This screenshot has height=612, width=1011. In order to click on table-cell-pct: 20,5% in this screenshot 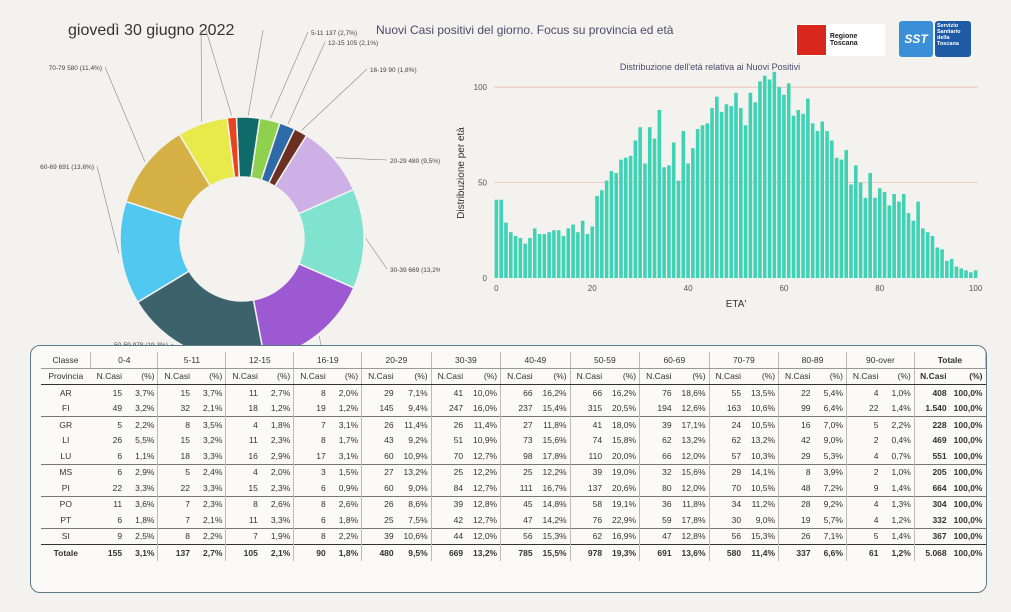, I will do `click(623, 408)`.